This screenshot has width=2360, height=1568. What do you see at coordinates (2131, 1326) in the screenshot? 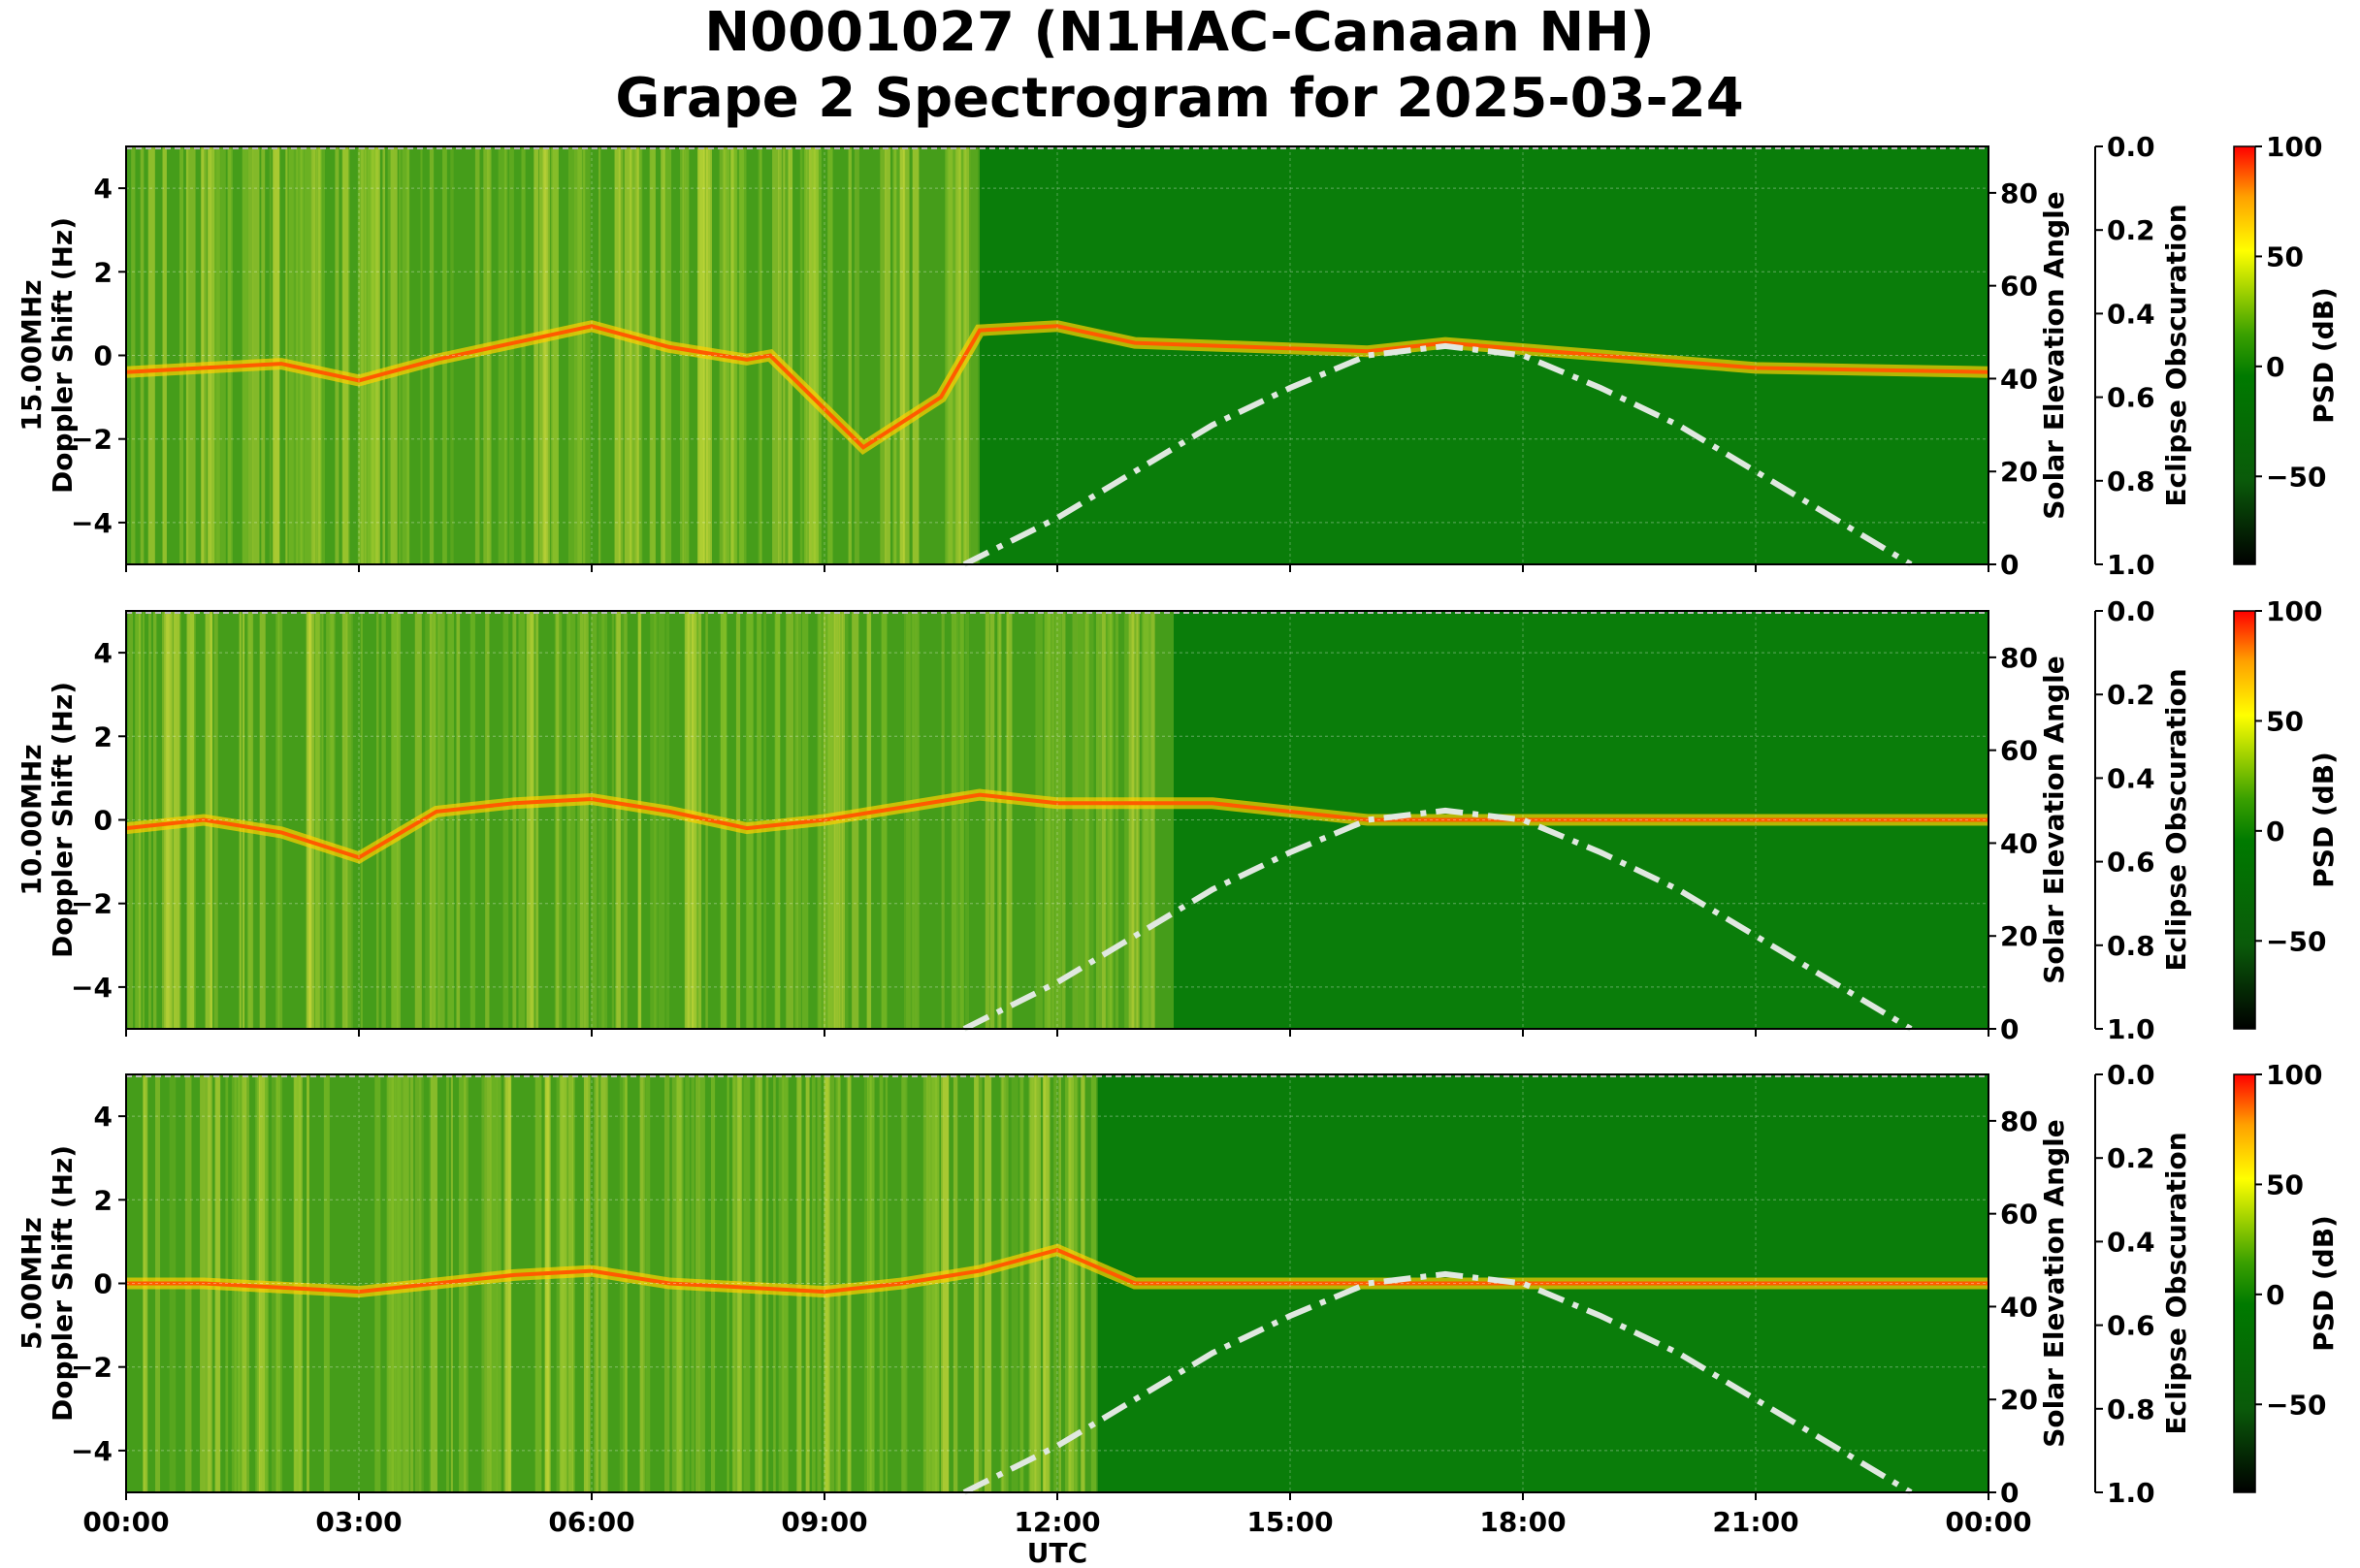
I see `eclipse-tick-label: 0.6` at bounding box center [2131, 1326].